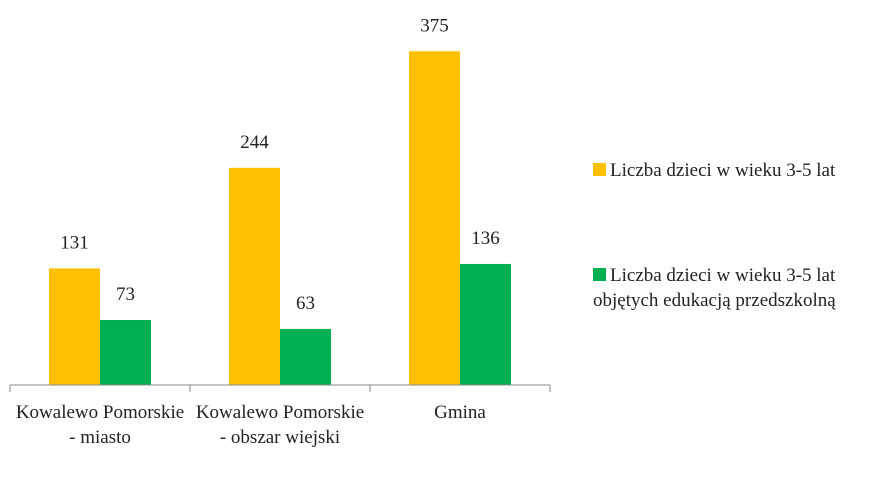  Describe the element at coordinates (254, 142) in the screenshot. I see `data-label: 244` at that location.